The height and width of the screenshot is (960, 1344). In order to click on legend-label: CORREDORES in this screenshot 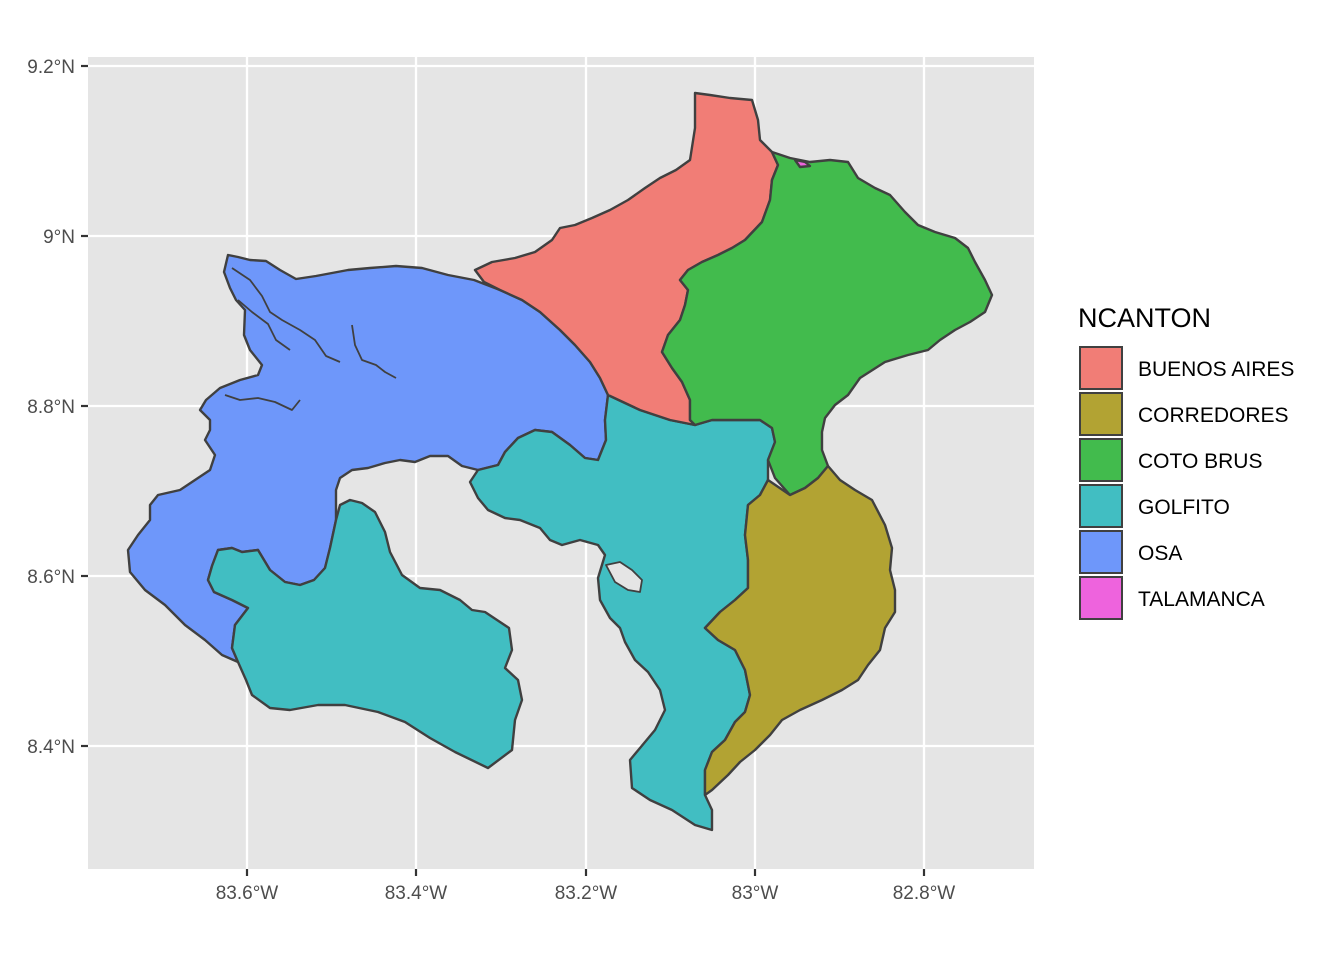, I will do `click(1213, 415)`.